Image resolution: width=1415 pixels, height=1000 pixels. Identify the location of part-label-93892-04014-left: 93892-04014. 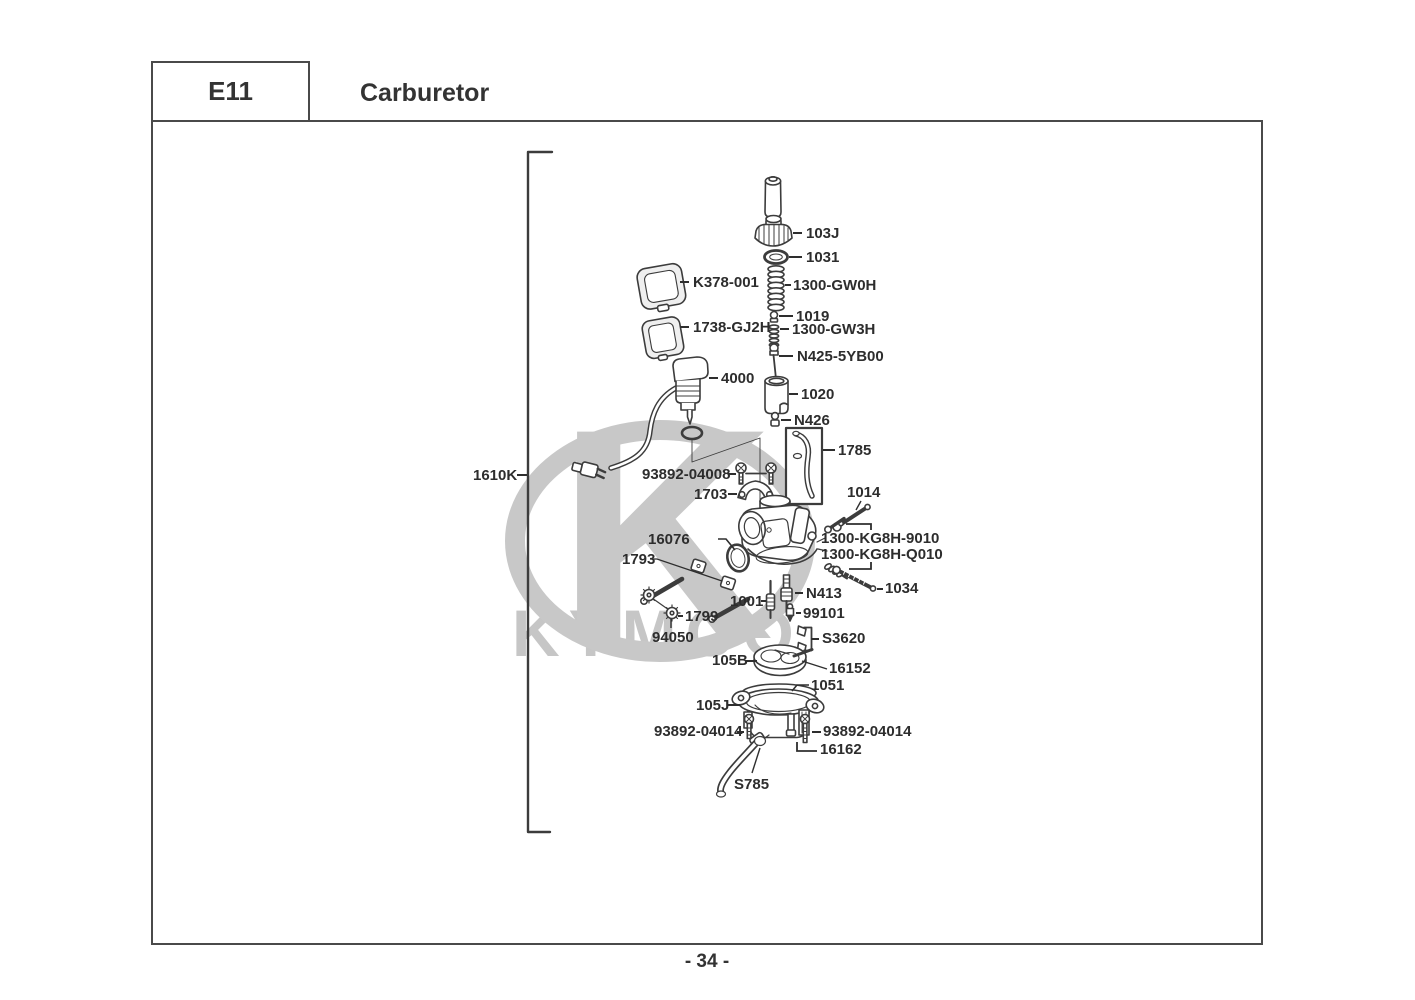
(698, 731).